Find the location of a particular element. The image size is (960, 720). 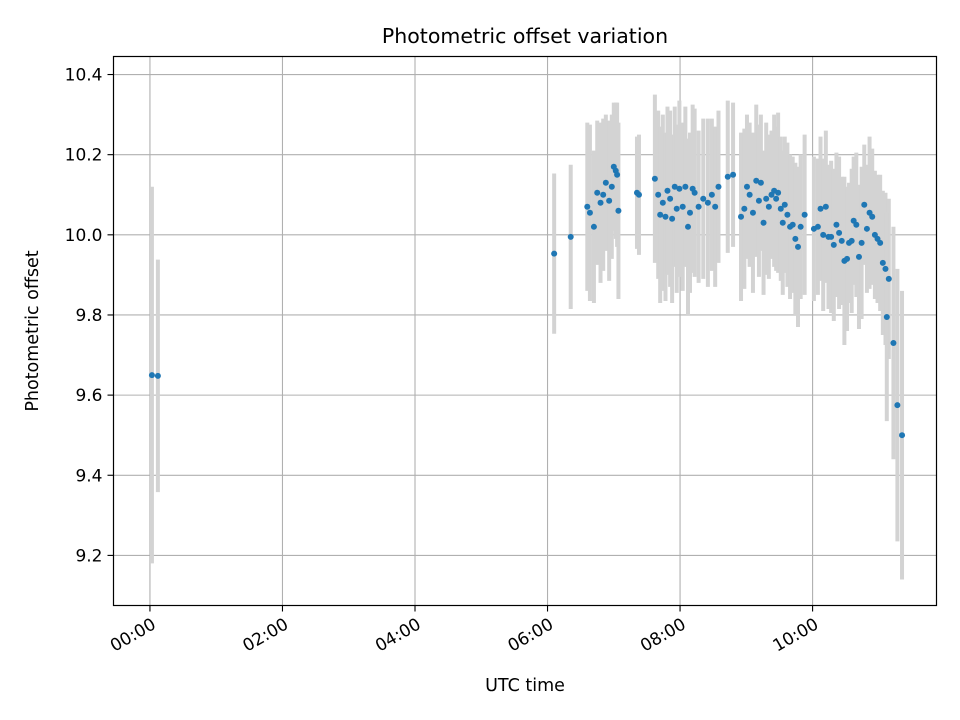

y-tick-label: 10.0 is located at coordinates (84, 236).